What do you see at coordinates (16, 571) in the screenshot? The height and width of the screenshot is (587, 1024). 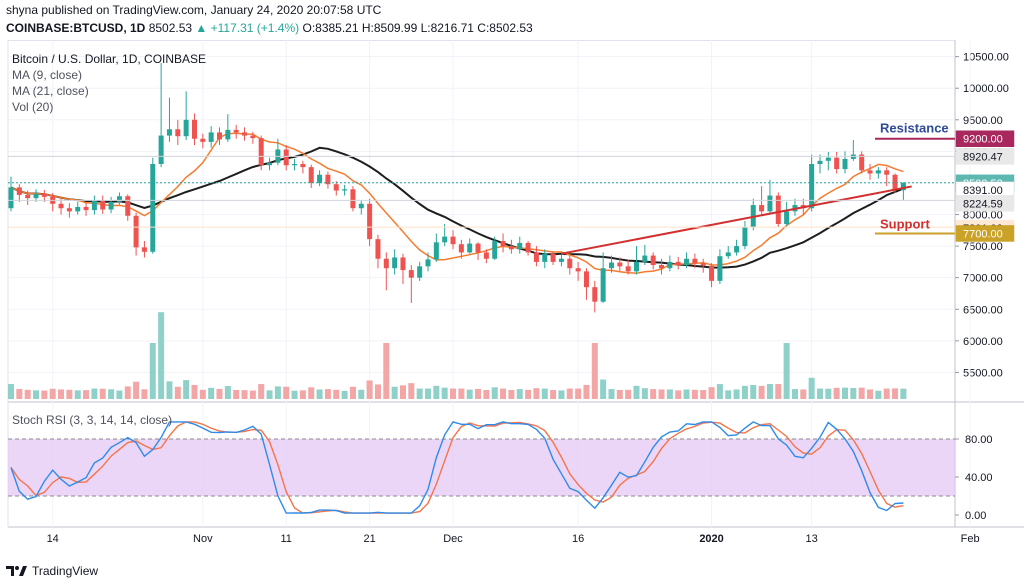 I see `tradingview-logo-icon` at bounding box center [16, 571].